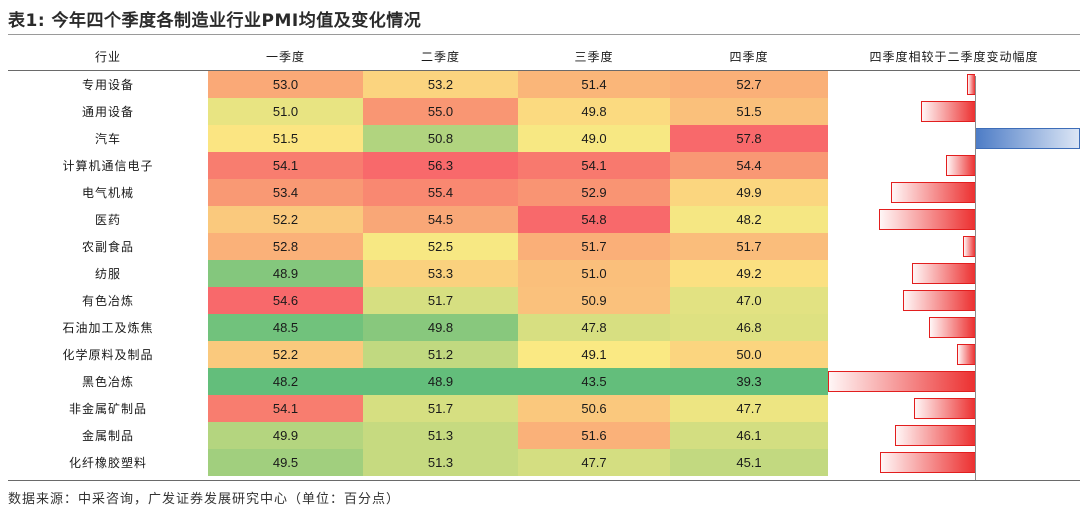 This screenshot has width=1080, height=517. I want to click on q4-value-cell: 48.2, so click(749, 219).